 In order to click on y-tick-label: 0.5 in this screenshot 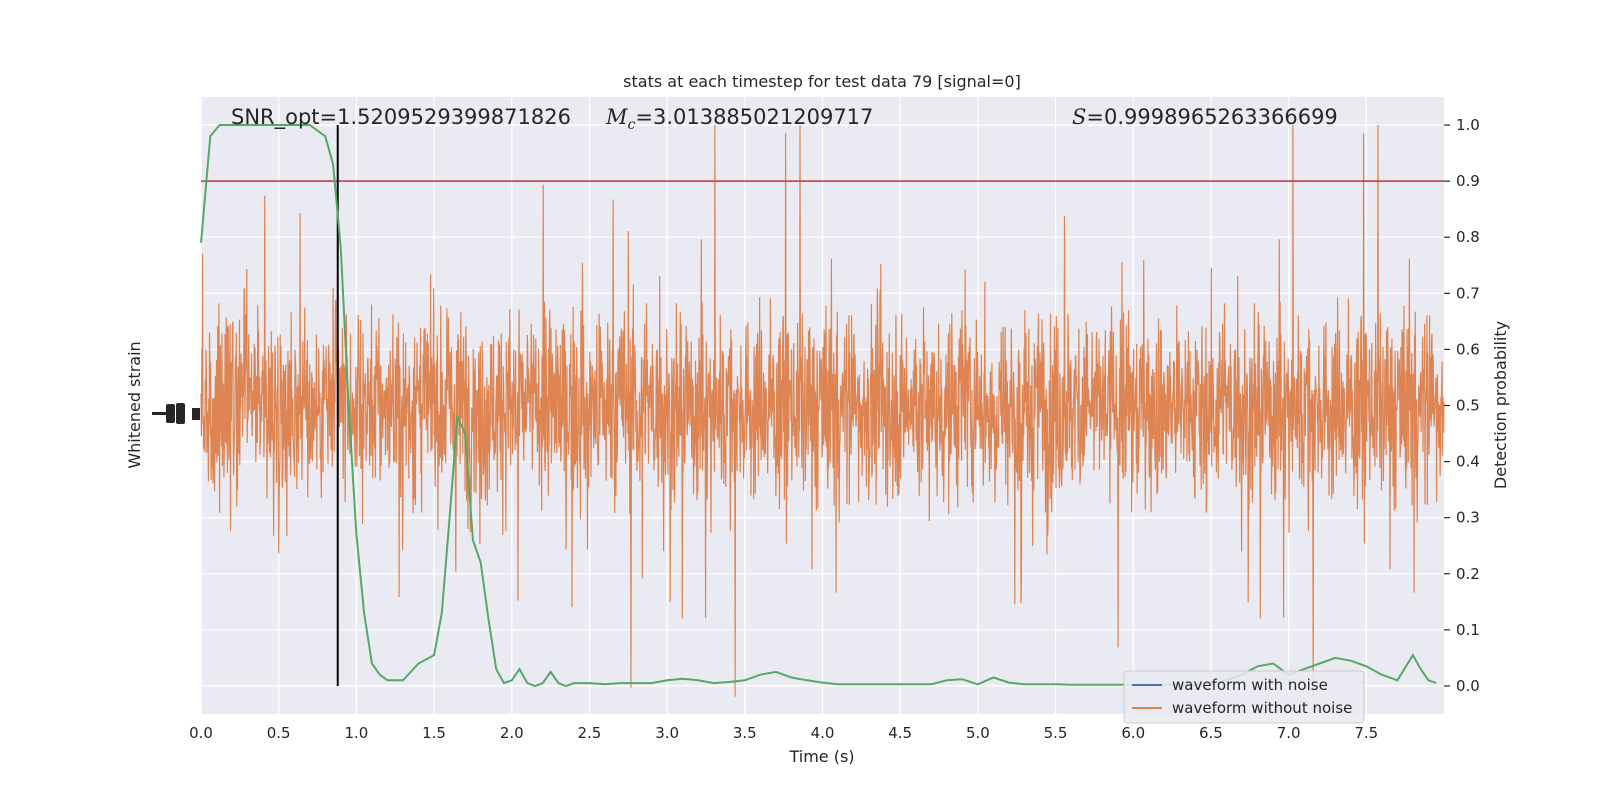, I will do `click(1468, 406)`.